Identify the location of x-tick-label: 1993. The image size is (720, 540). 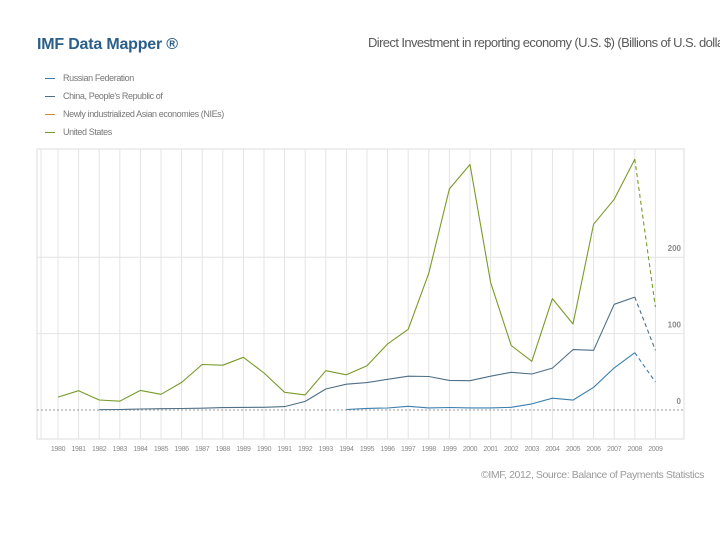
(326, 449).